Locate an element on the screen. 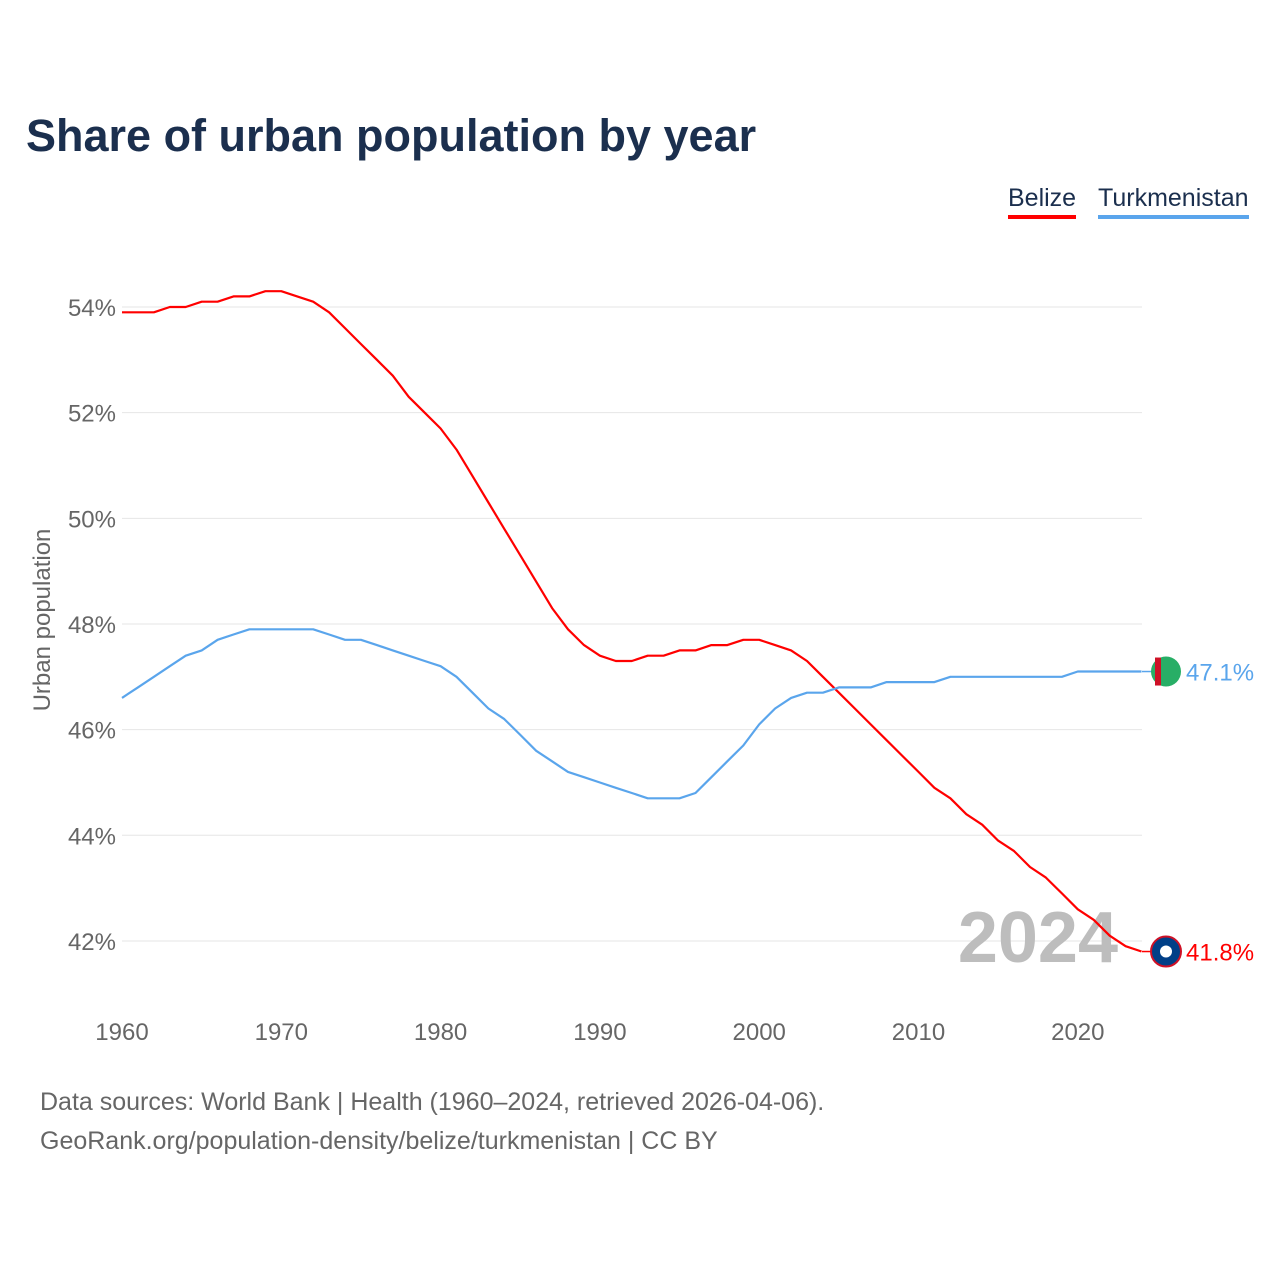 This screenshot has height=1280, width=1280. x-tick-label: 2000 is located at coordinates (759, 1032).